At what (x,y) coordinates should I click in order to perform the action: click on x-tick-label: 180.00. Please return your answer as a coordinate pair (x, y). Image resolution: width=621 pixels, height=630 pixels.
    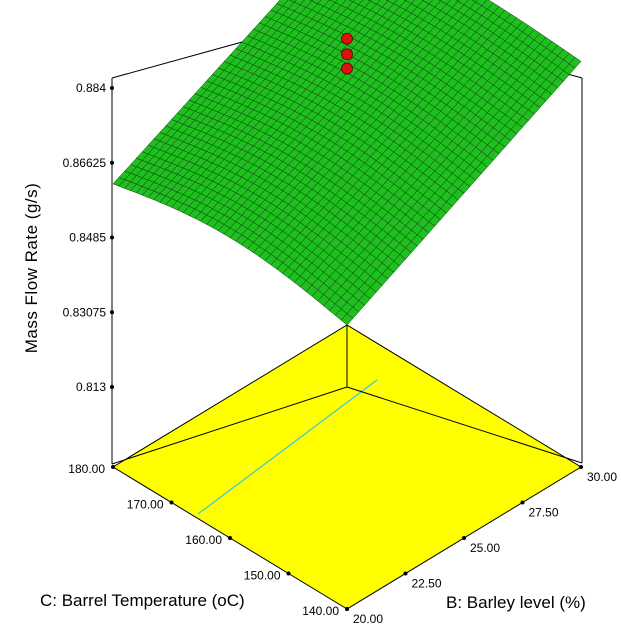
    Looking at the image, I should click on (86, 469).